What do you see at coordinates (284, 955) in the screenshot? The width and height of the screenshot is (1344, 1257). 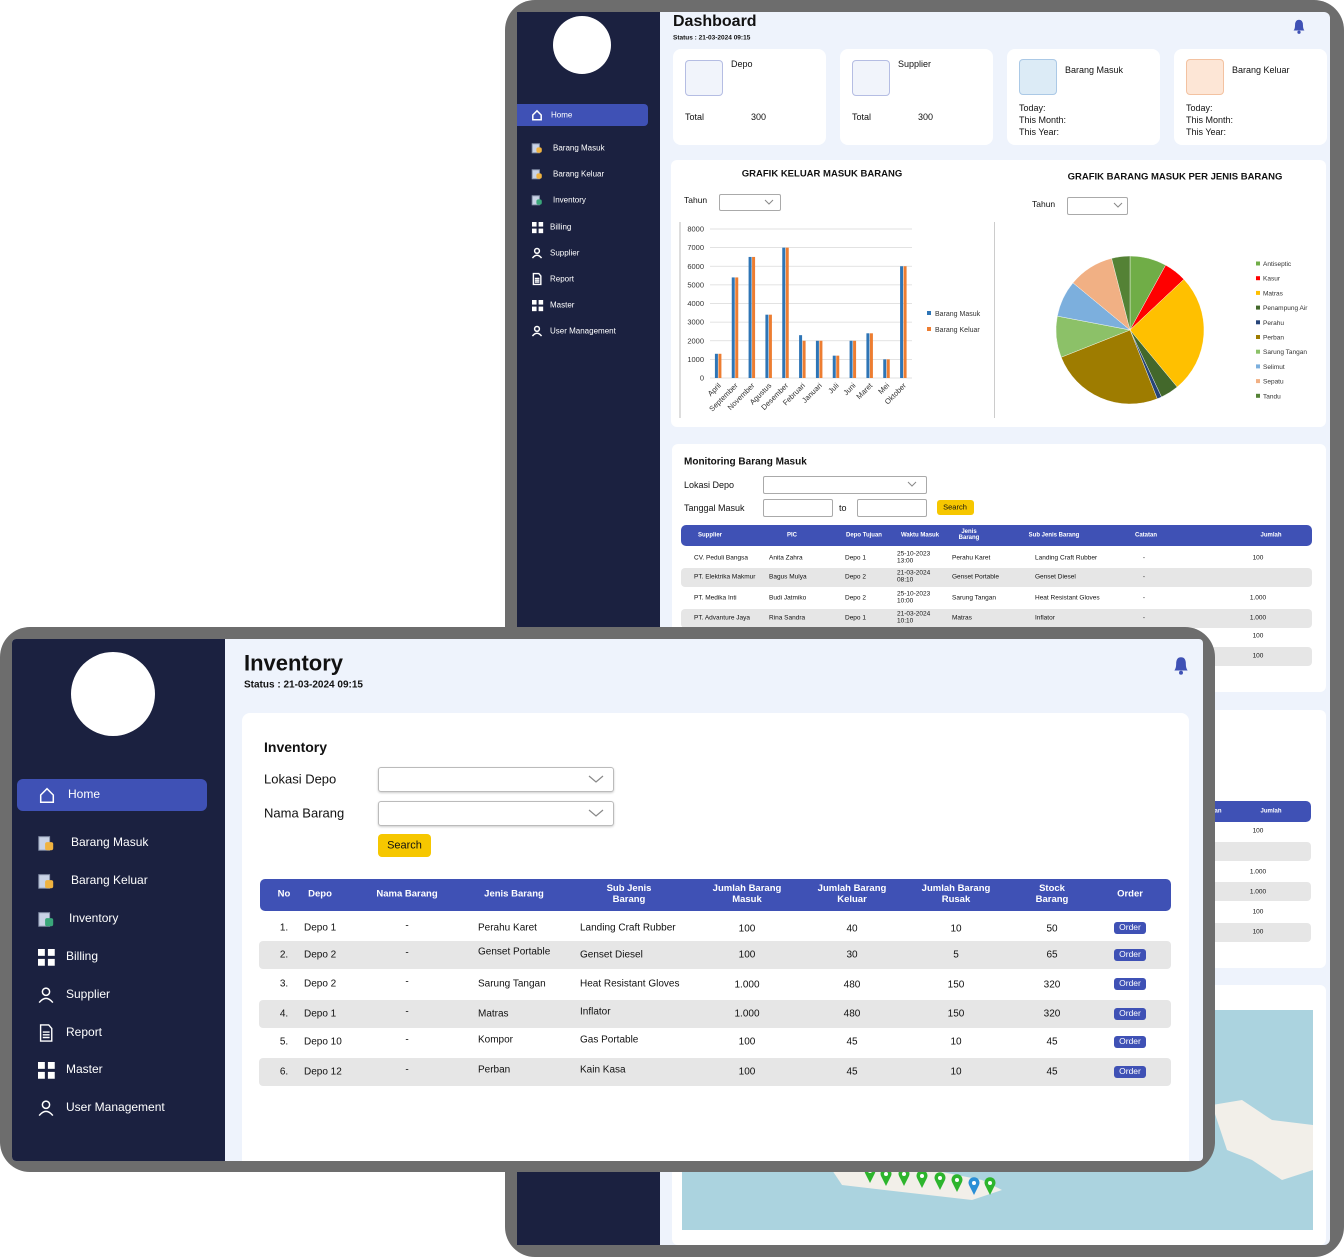 I see `table-cell: 2.` at bounding box center [284, 955].